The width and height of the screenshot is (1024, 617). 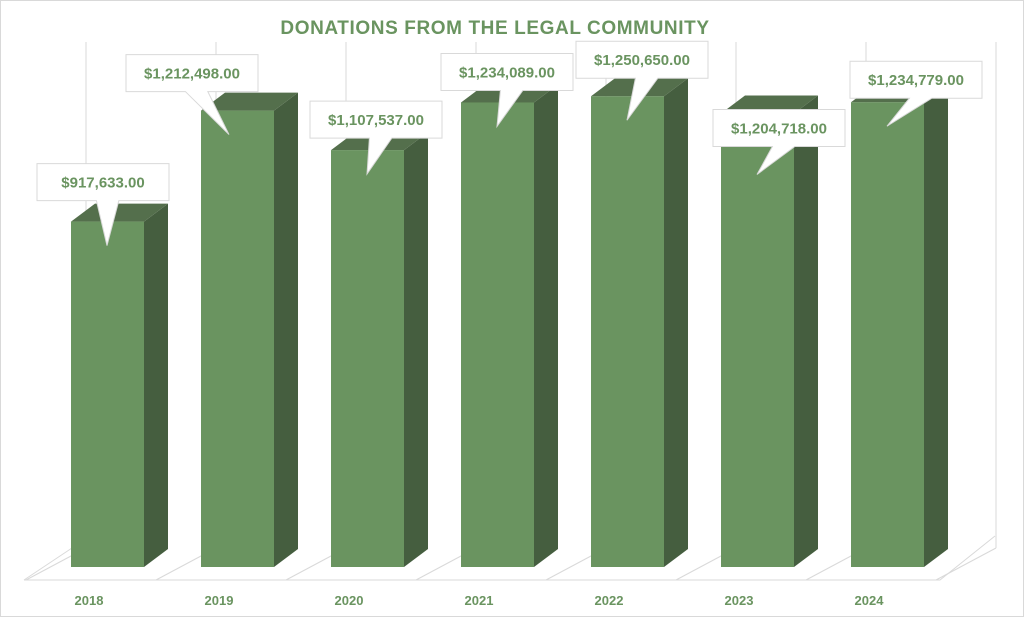 I want to click on data-label: $1,234,089.00, so click(x=507, y=72).